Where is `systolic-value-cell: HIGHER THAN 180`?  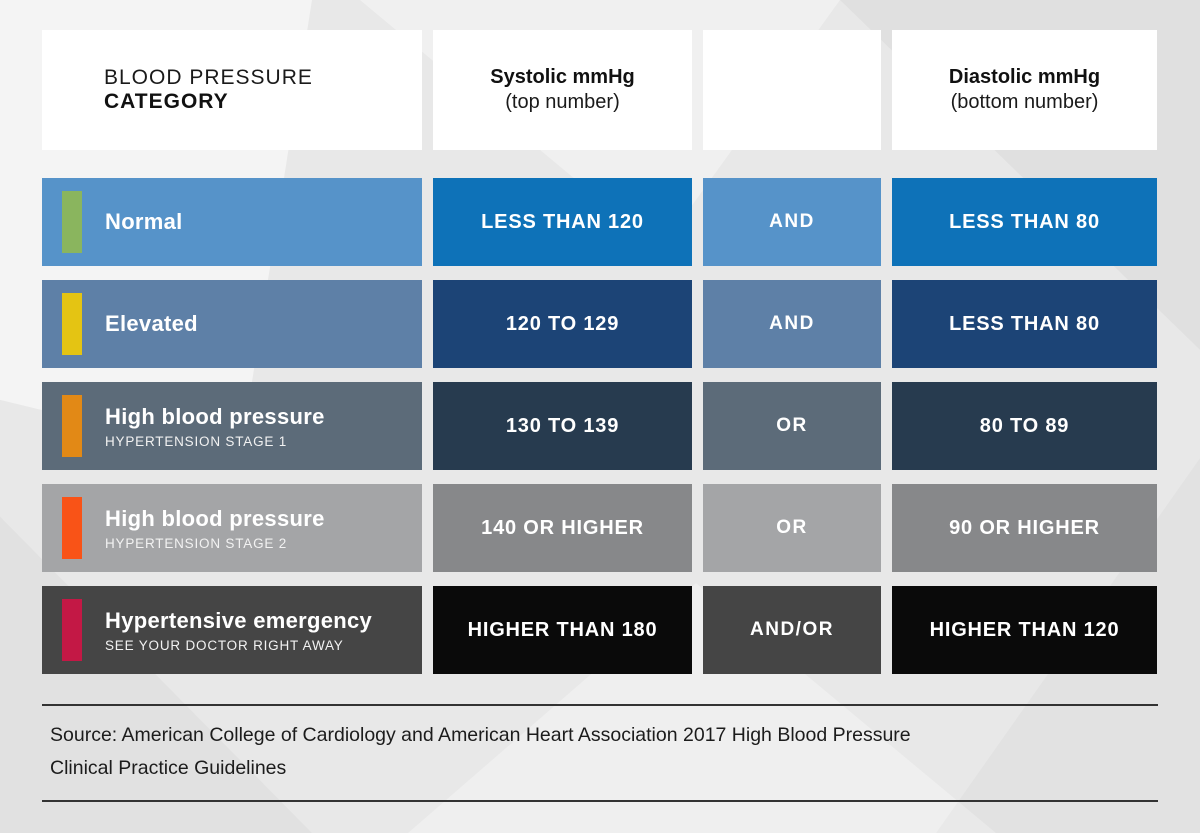 systolic-value-cell: HIGHER THAN 180 is located at coordinates (562, 630).